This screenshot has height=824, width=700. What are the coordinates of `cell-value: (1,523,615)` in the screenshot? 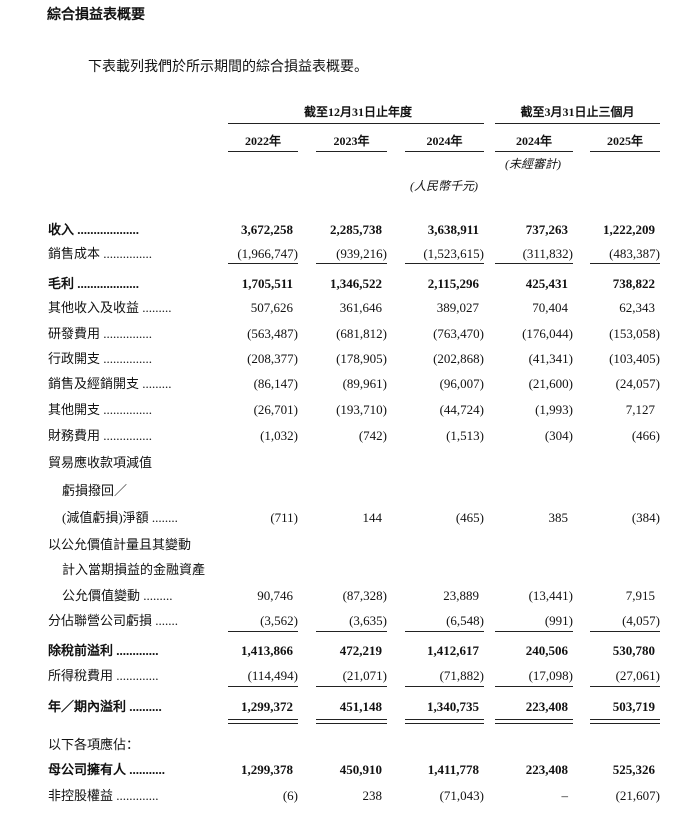 It's located at (453, 253).